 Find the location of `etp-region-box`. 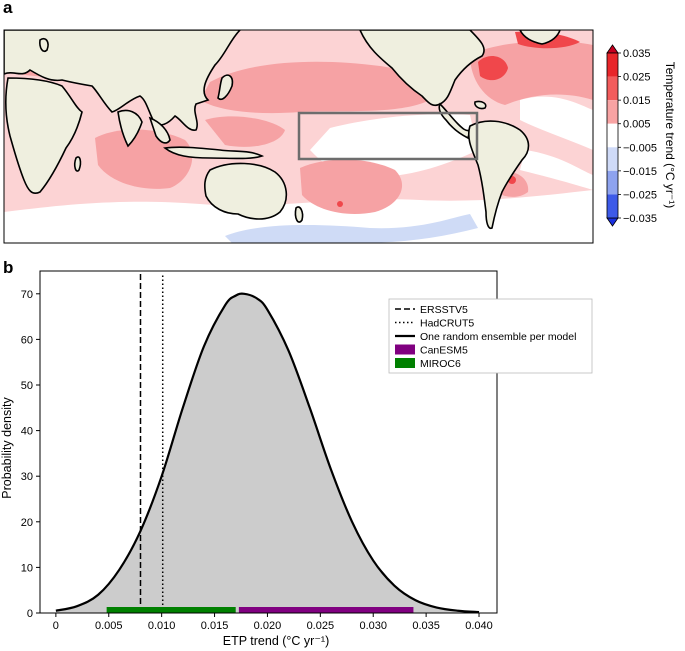

etp-region-box is located at coordinates (388, 136).